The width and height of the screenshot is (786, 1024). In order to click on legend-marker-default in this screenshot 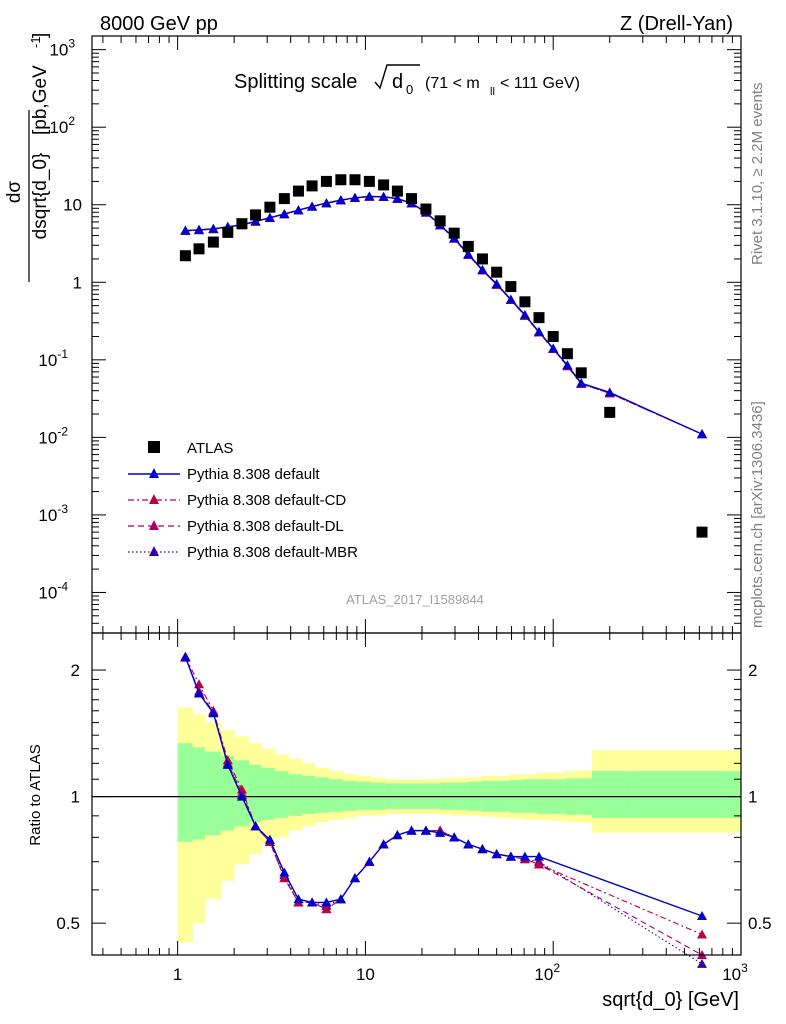, I will do `click(154, 473)`.